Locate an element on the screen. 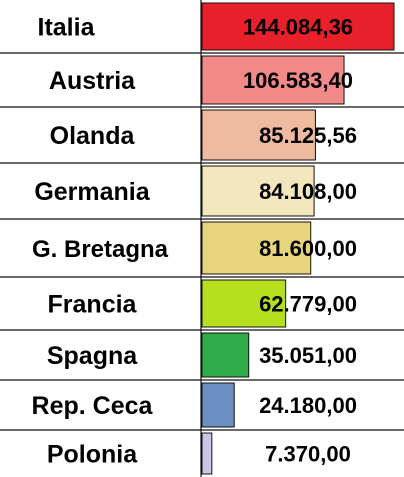 Image resolution: width=404 pixels, height=477 pixels. category-label: Olanda is located at coordinates (93, 136).